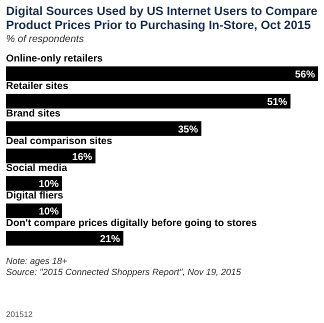 This screenshot has width=324, height=323. What do you see at coordinates (55, 58) in the screenshot?
I see `y-tick-label: Online-only retailers` at bounding box center [55, 58].